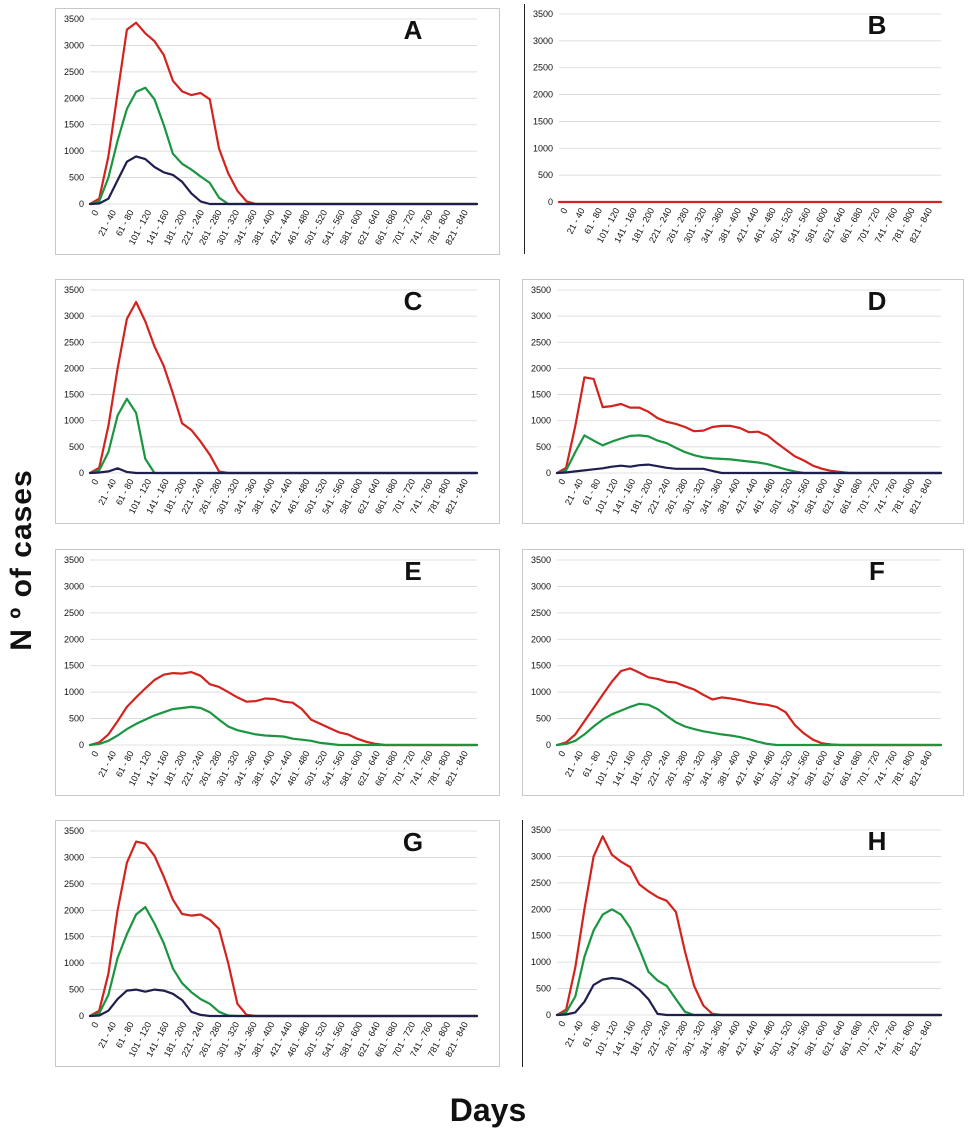 This screenshot has width=976, height=1147. Describe the element at coordinates (561, 1023) in the screenshot. I see `x-tick-label-h-0: 0` at that location.